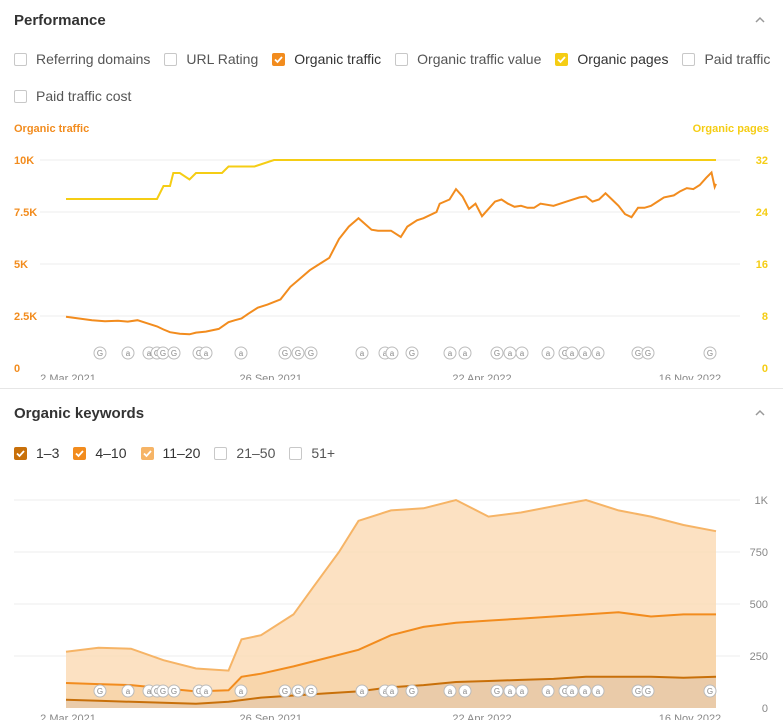 Image resolution: width=783 pixels, height=725 pixels. I want to click on x-tick-label: 2 Mar 2021, so click(68, 376).